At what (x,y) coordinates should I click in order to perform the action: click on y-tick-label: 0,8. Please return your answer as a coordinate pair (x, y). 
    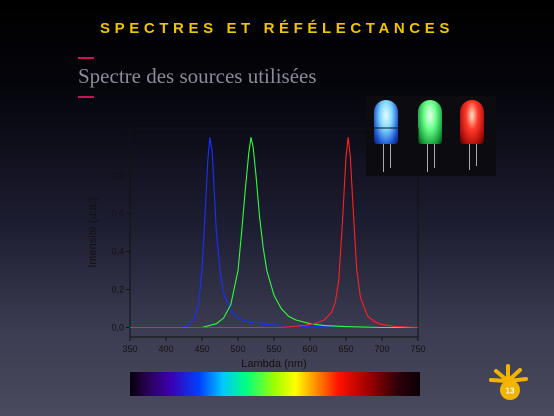
    Looking at the image, I should click on (117, 176).